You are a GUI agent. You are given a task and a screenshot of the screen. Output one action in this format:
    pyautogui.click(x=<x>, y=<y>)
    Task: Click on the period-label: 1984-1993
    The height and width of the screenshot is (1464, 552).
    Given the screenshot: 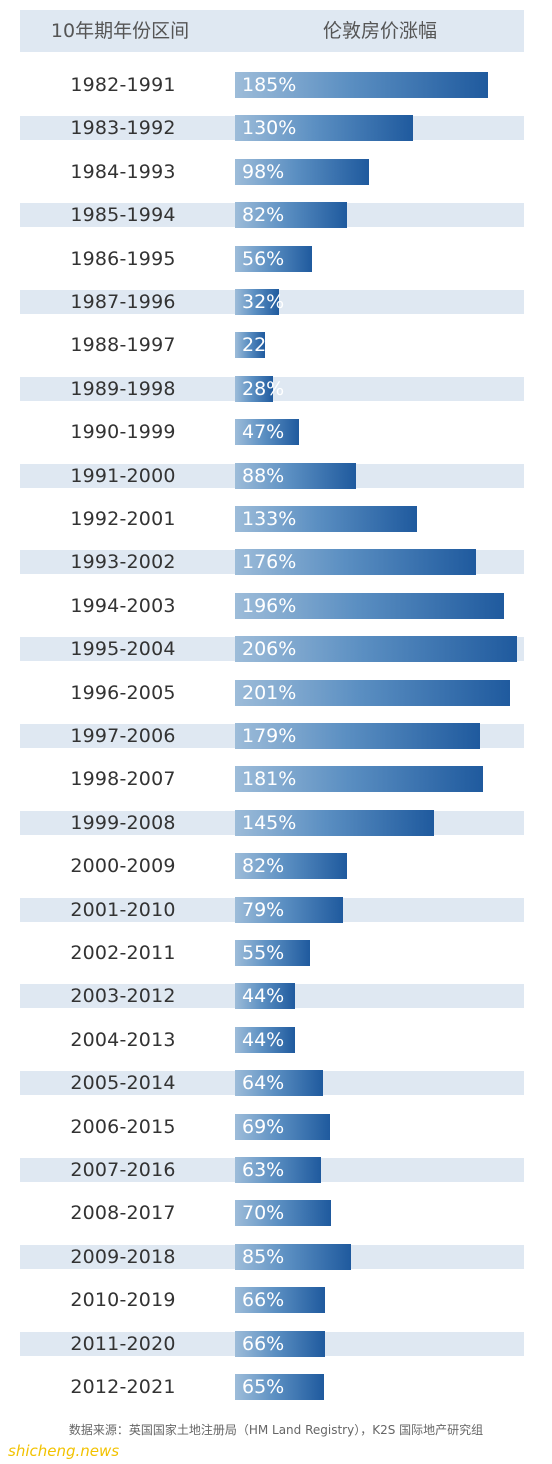 What is the action you would take?
    pyautogui.click(x=123, y=171)
    